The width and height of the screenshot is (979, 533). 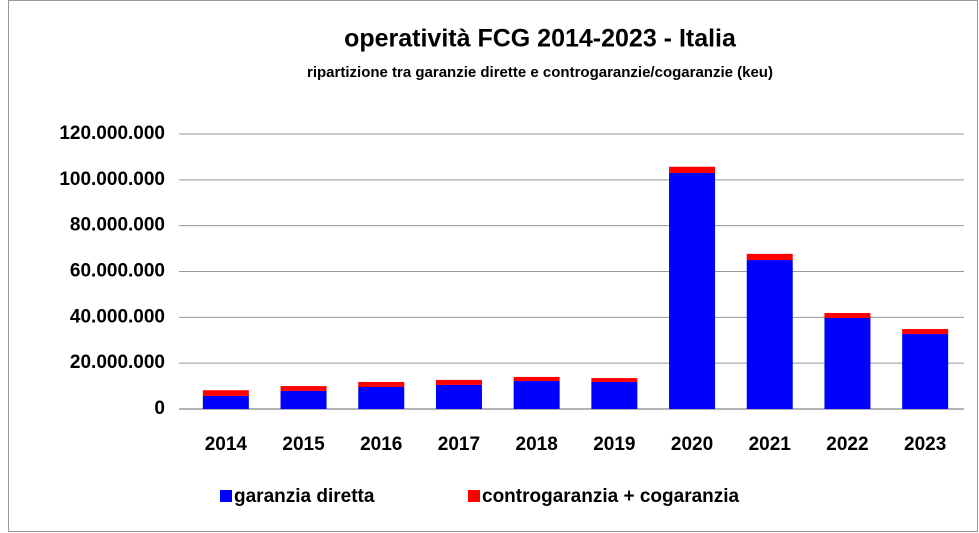 What do you see at coordinates (112, 179) in the screenshot?
I see `y-tick-label: 100.000.000` at bounding box center [112, 179].